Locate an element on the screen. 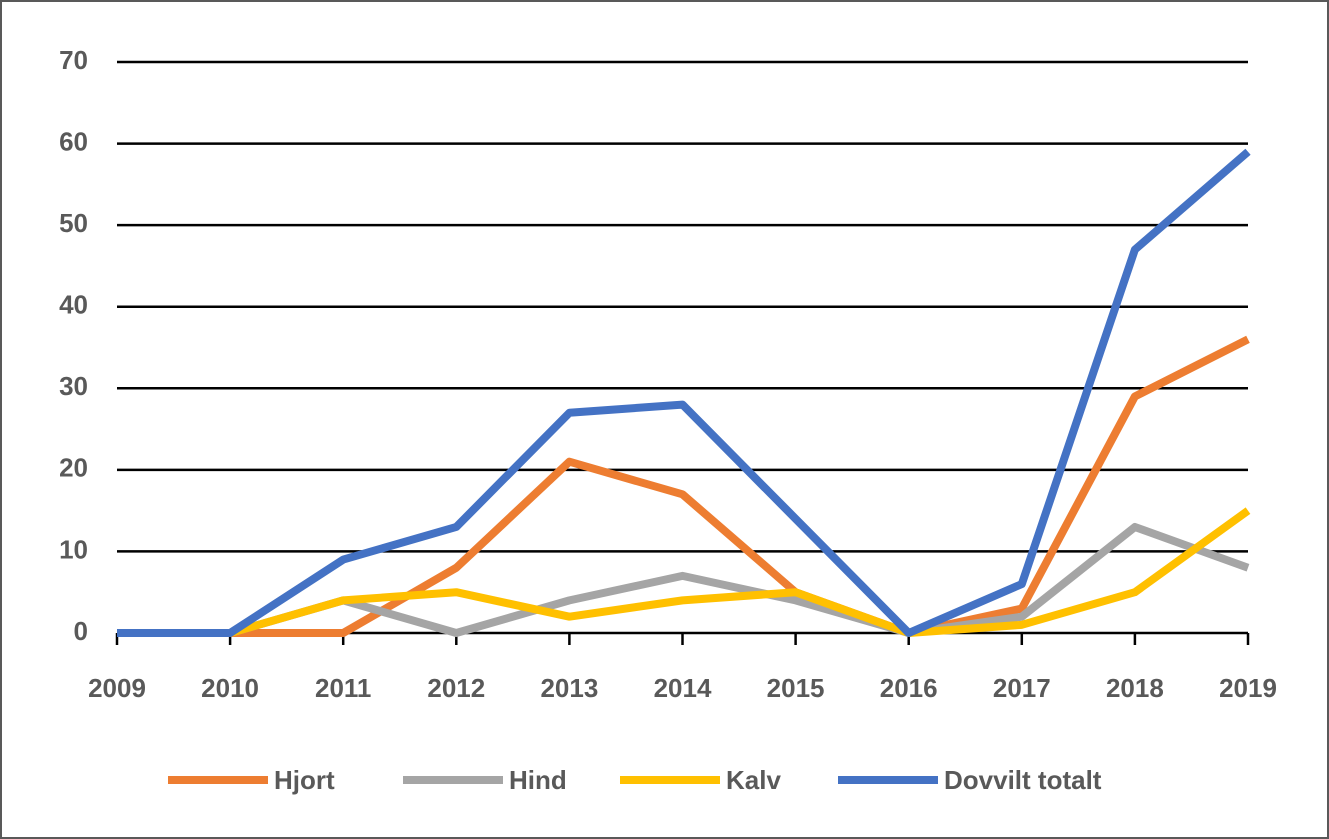 The width and height of the screenshot is (1329, 839). y-tick-label: 30 is located at coordinates (73, 386).